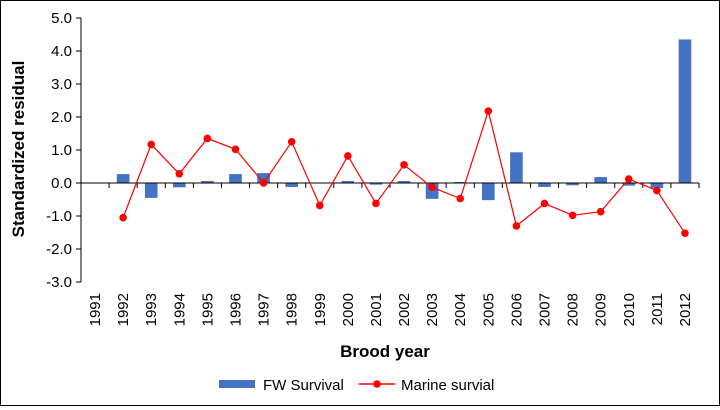  Describe the element at coordinates (151, 309) in the screenshot. I see `x-tick-label: 1993` at that location.